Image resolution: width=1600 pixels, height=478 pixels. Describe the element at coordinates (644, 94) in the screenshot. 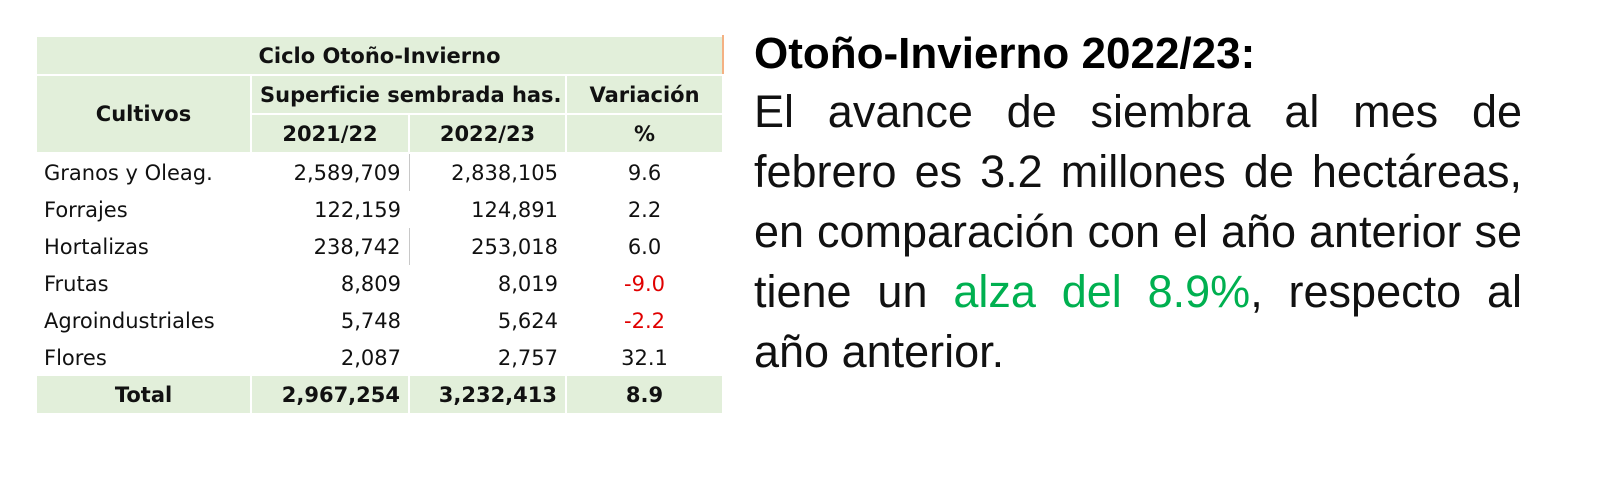

I see `header-variation: Variación` at that location.